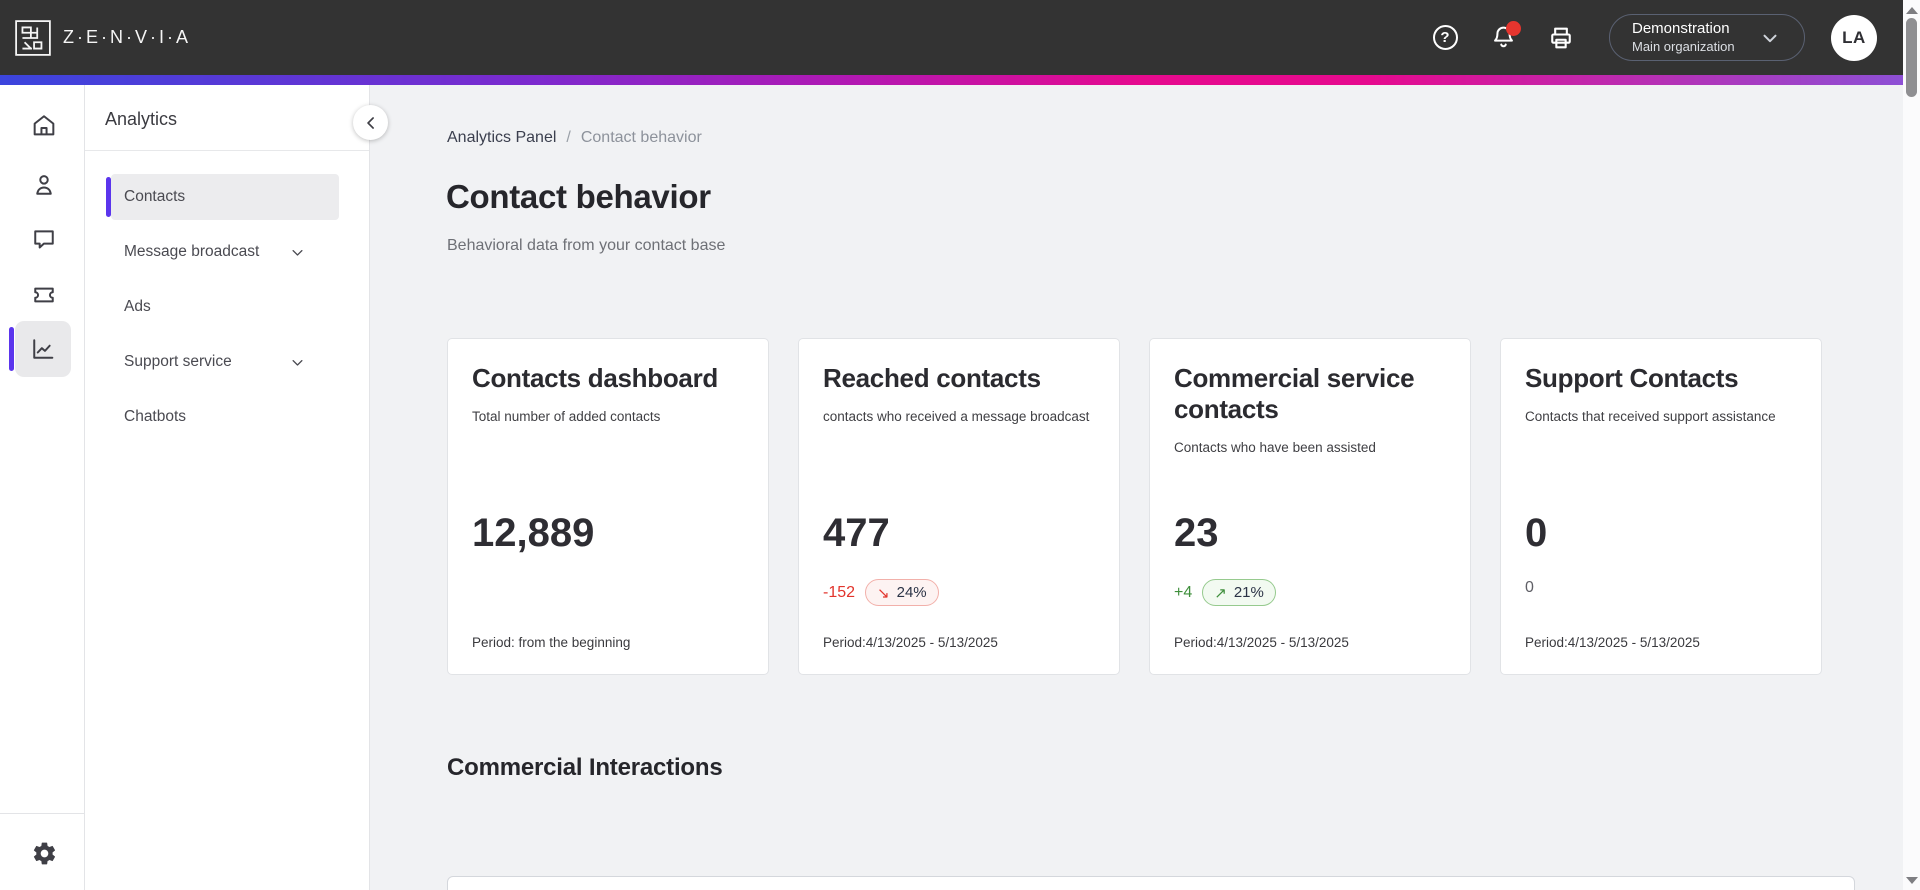  Describe the element at coordinates (1248, 592) in the screenshot. I see `badge-percent: 21%` at that location.